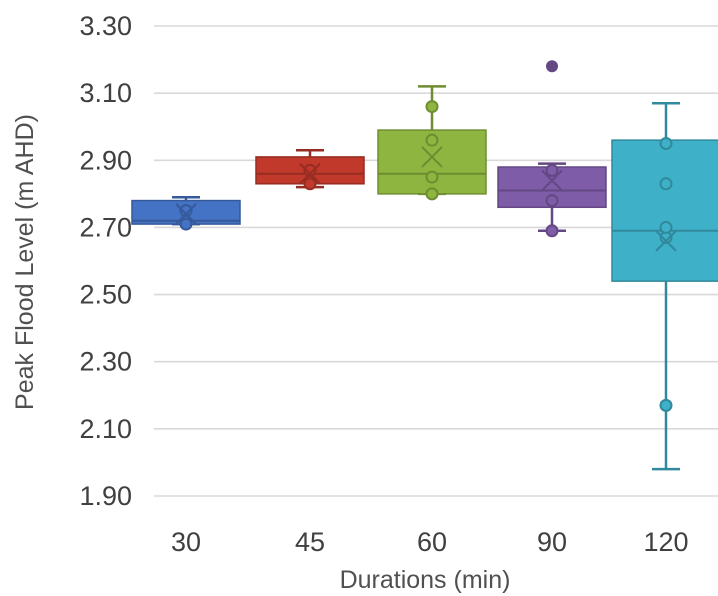 The height and width of the screenshot is (596, 718). Describe the element at coordinates (105, 93) in the screenshot. I see `y-tick-label: 3.10` at that location.